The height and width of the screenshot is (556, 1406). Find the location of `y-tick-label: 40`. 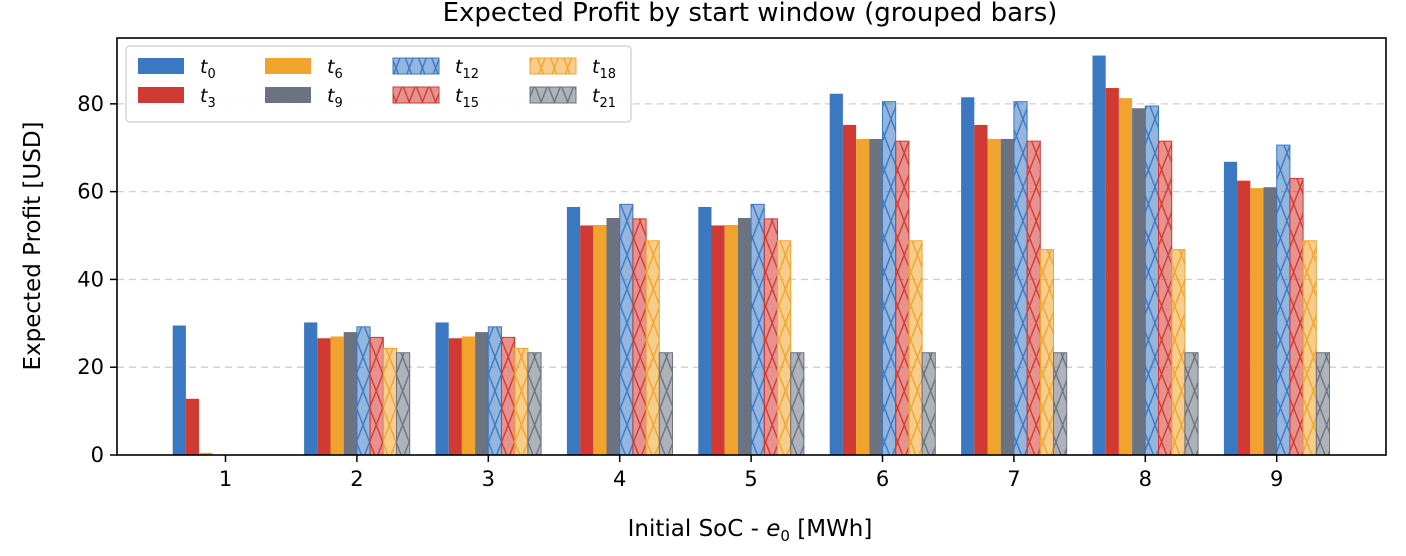

y-tick-label: 40 is located at coordinates (90, 279).